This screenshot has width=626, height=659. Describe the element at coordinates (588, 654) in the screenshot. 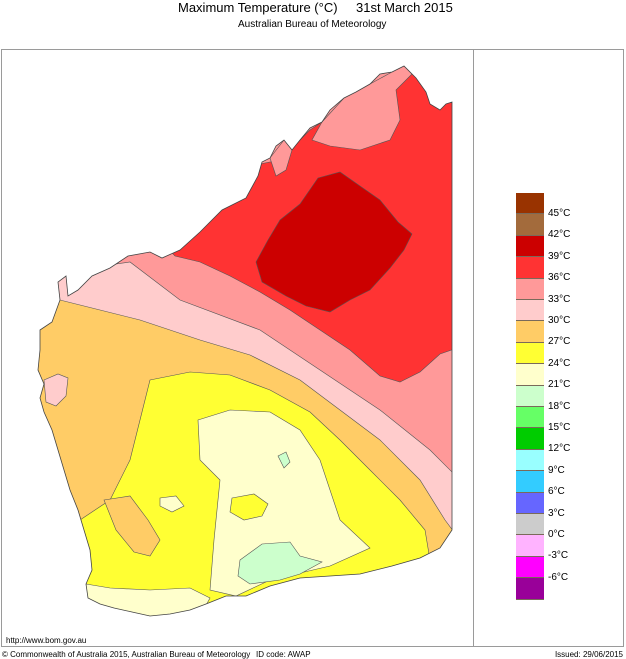

I see `issued-date: Issued: 29/06/2015` at that location.